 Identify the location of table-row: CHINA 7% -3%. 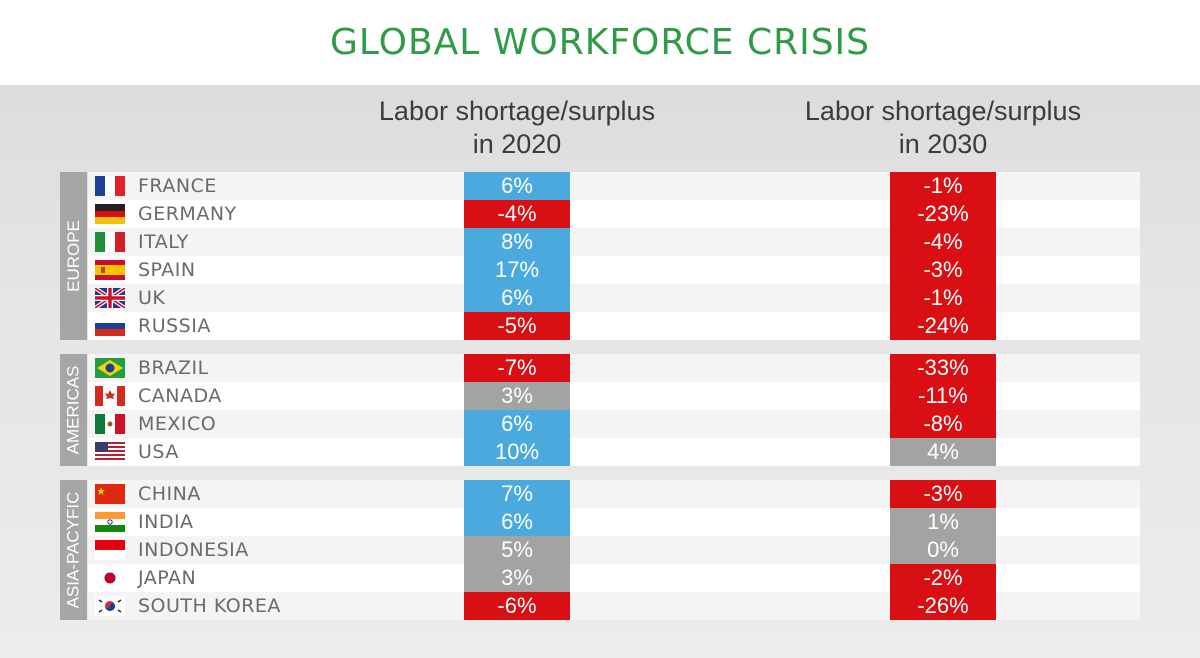
(614, 494).